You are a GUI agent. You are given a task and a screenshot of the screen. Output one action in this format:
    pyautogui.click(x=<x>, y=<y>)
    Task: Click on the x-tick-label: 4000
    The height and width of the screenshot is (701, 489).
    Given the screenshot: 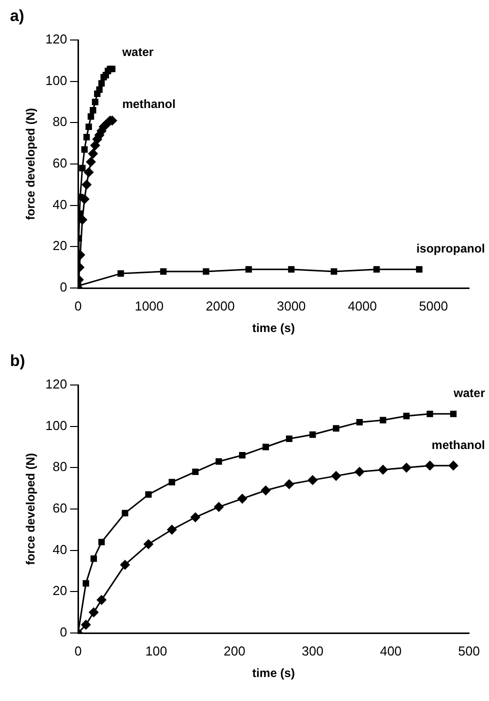 What is the action you would take?
    pyautogui.click(x=362, y=306)
    